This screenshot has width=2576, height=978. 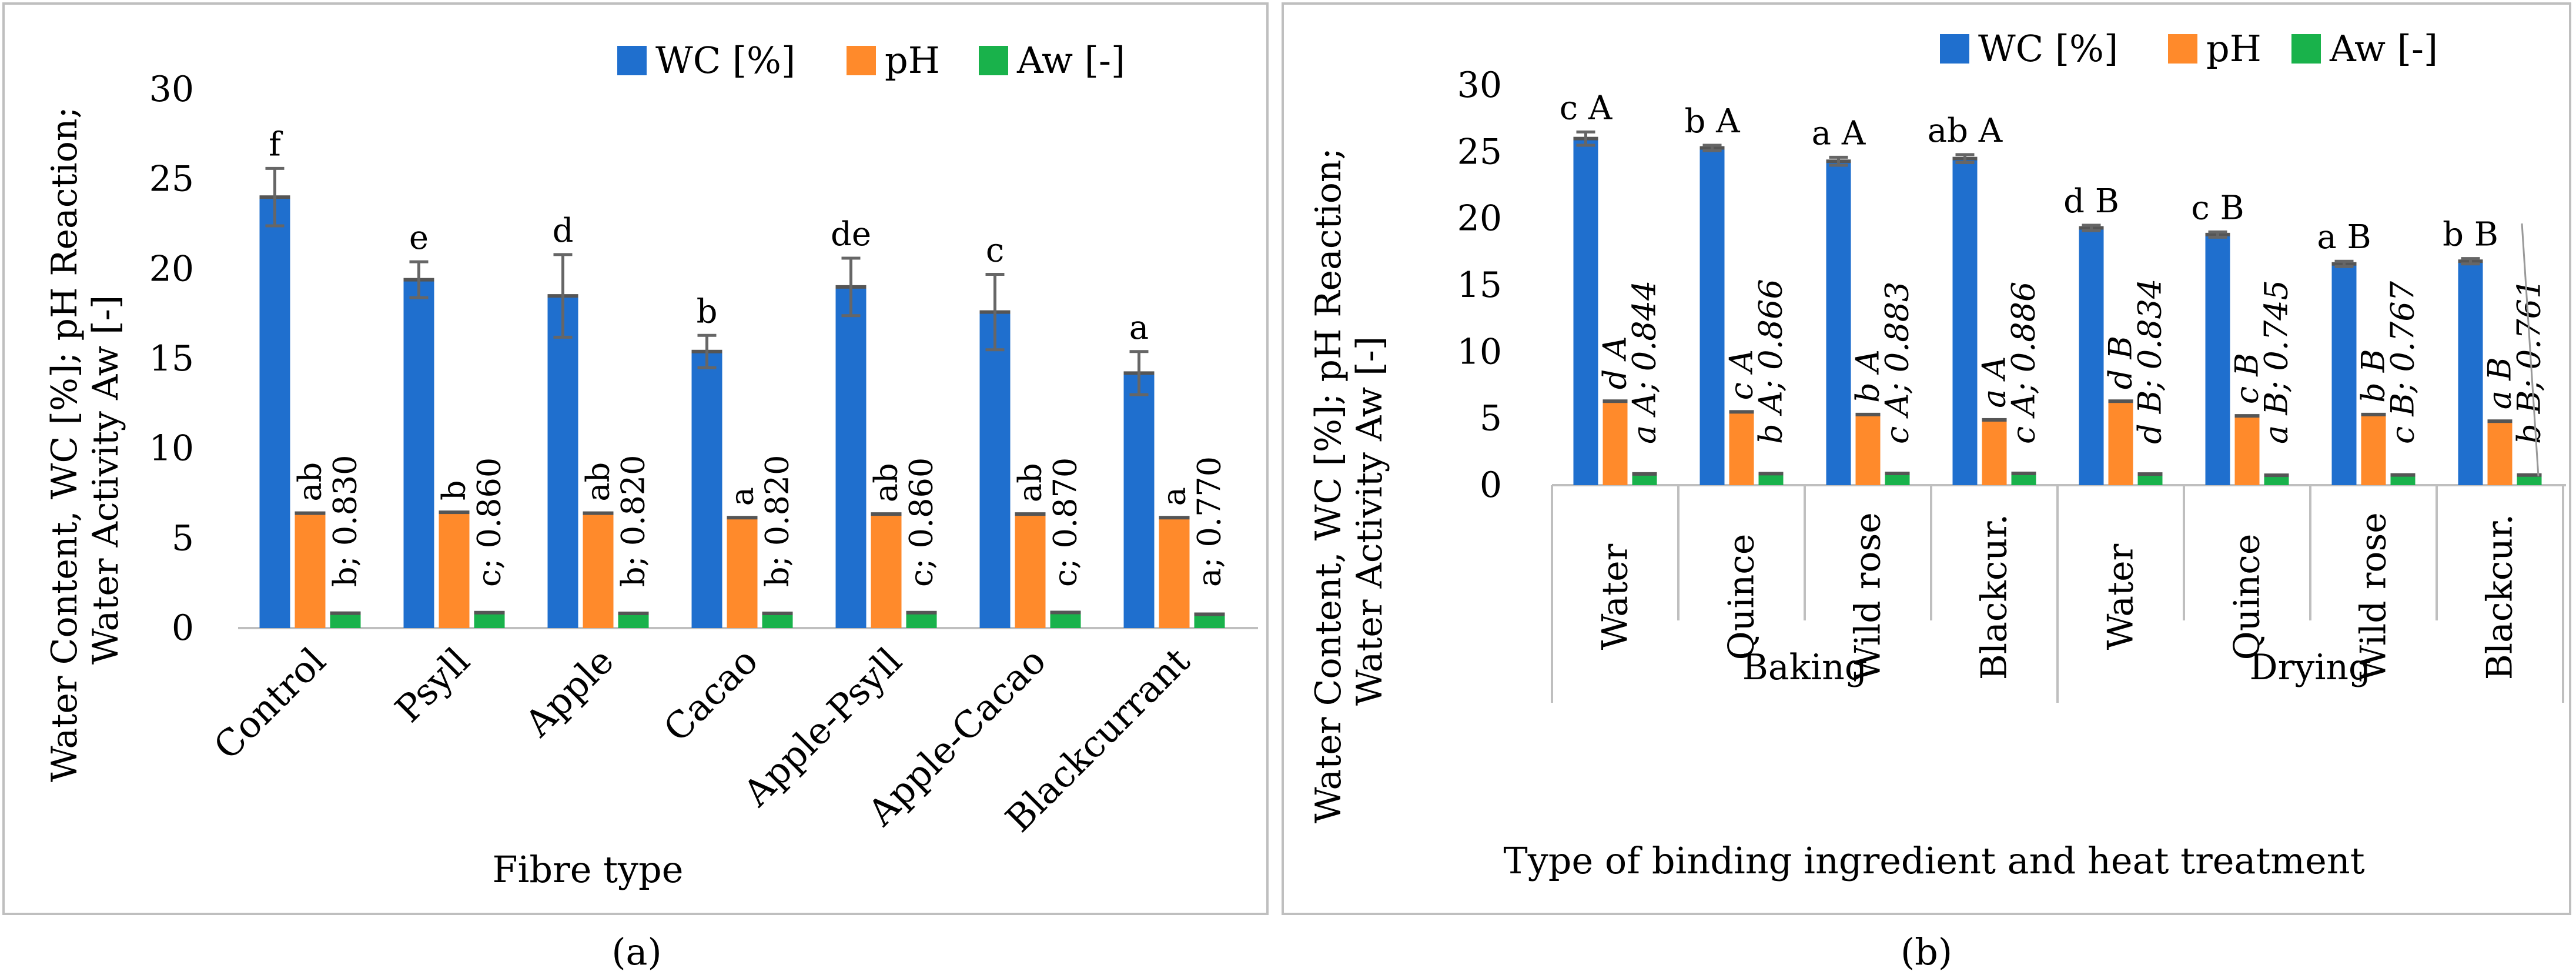 I want to click on data-label-aw: b; 0.820, so click(x=633, y=521).